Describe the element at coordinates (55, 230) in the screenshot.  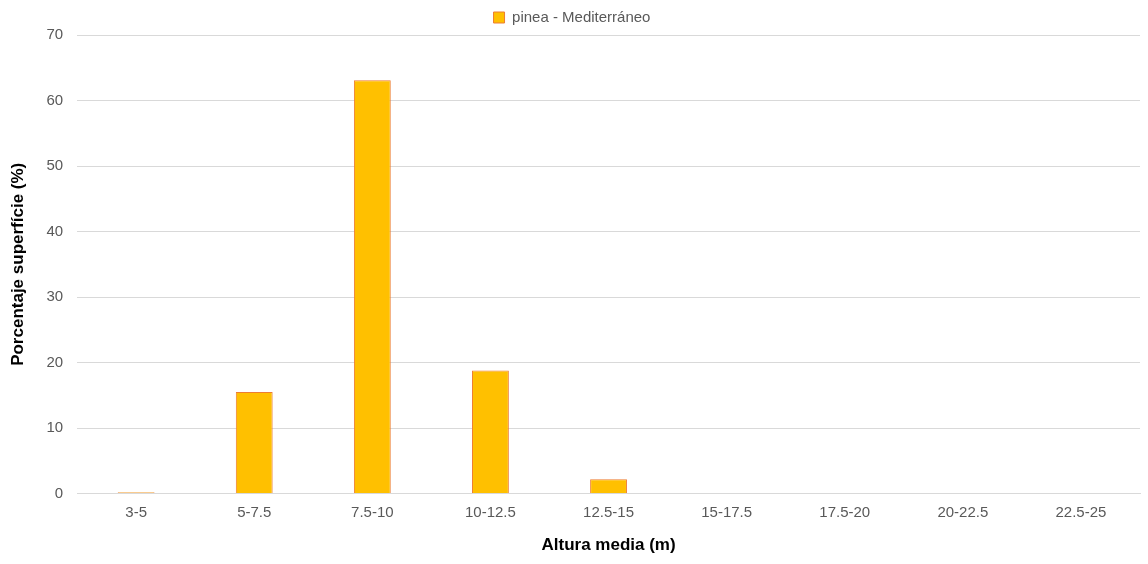
I see `y-tick-label: 40` at that location.